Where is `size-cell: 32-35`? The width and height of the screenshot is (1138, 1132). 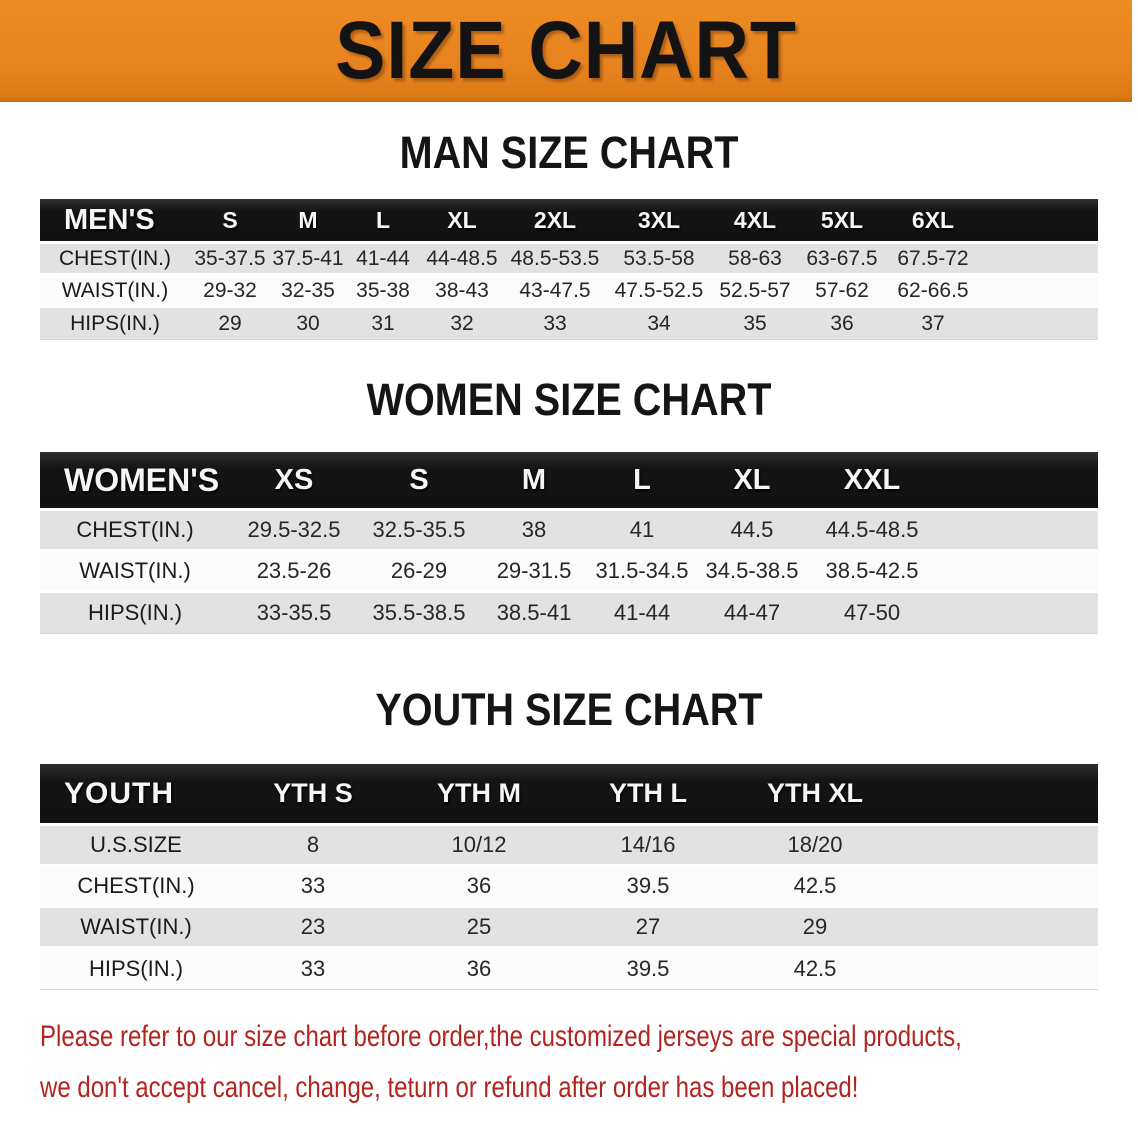
size-cell: 32-35 is located at coordinates (308, 292).